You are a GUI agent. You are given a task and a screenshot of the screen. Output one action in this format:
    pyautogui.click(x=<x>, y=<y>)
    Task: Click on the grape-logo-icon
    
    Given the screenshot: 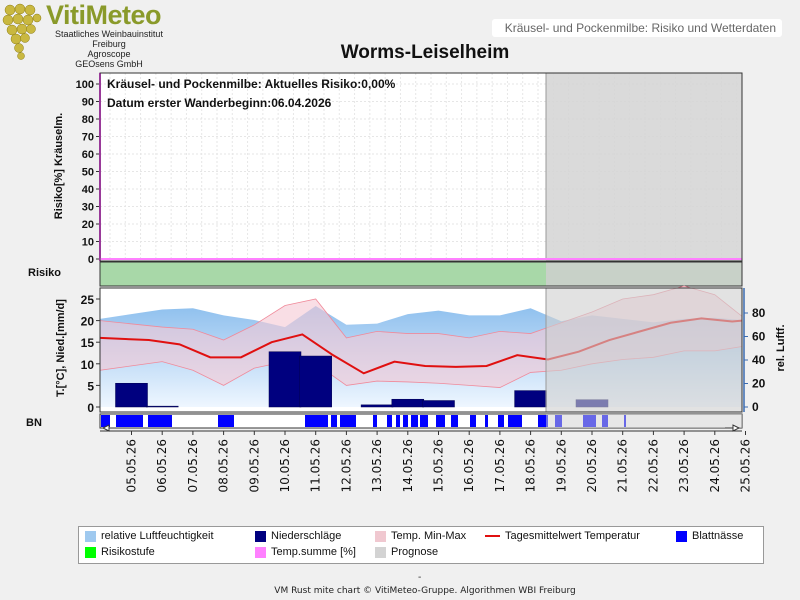 What is the action you would take?
    pyautogui.click(x=22, y=31)
    